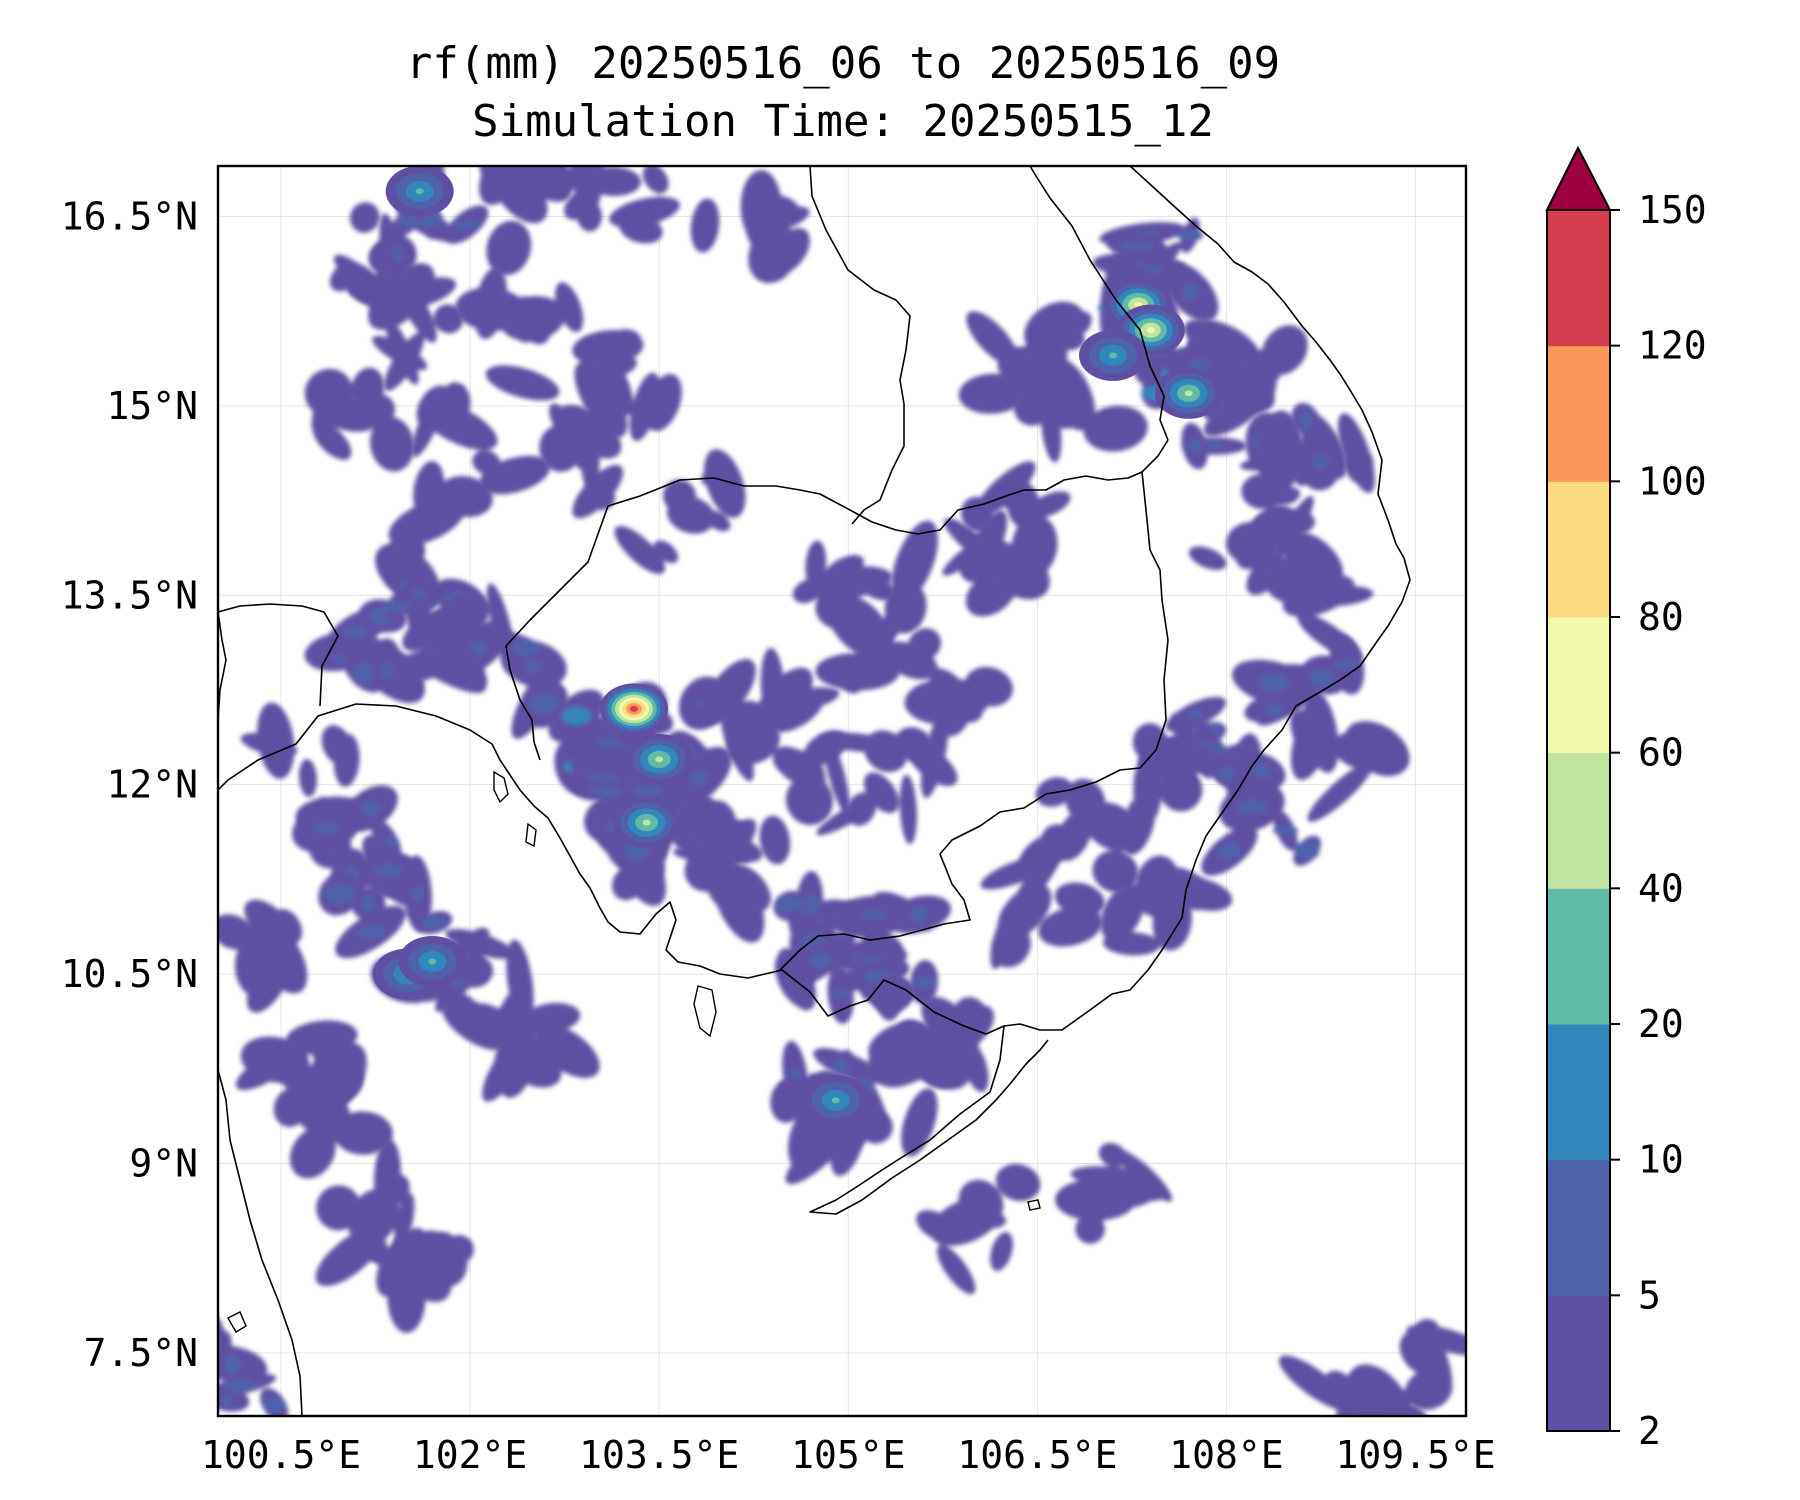 This screenshot has width=1800, height=1500. I want to click on coastline-myanmar, so click(222, 666).